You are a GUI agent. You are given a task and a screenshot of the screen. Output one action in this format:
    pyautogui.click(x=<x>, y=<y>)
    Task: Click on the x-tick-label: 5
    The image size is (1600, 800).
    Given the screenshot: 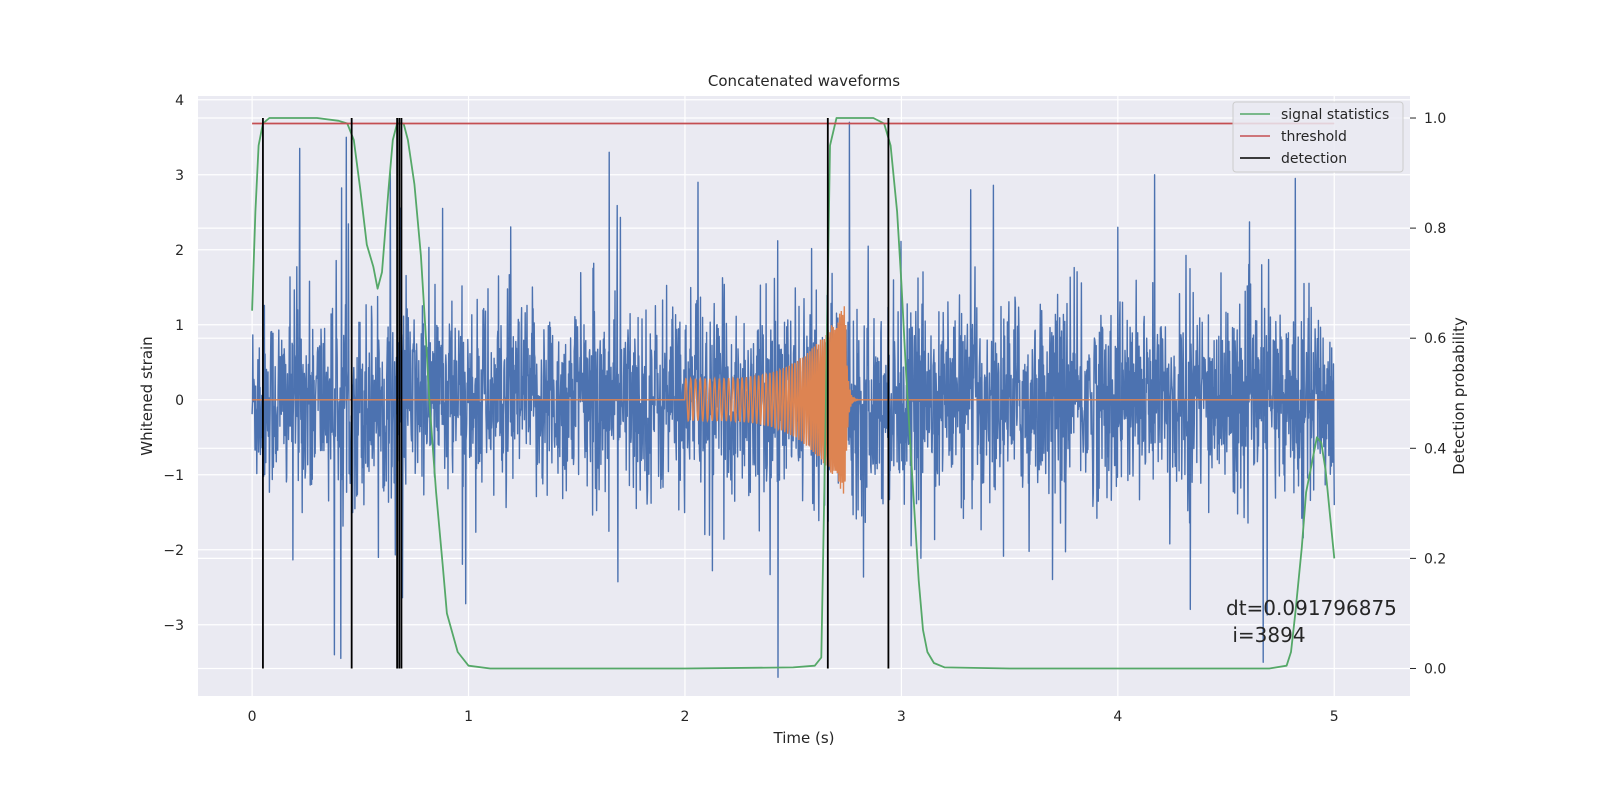 What is the action you would take?
    pyautogui.click(x=1334, y=717)
    